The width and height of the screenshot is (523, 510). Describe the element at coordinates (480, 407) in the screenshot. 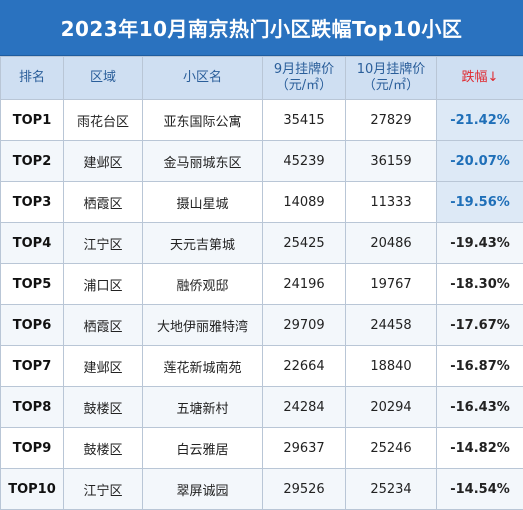

I see `cell-drop: -16.43%` at that location.